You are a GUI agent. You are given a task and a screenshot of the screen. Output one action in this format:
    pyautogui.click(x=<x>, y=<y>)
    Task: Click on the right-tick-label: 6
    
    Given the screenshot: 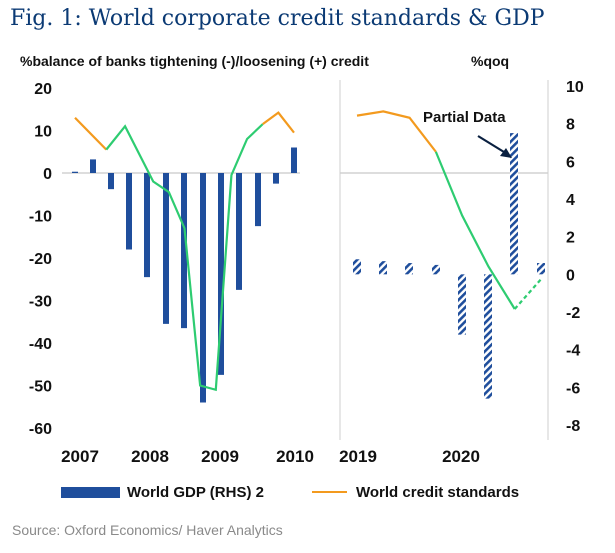 What is the action you would take?
    pyautogui.click(x=570, y=162)
    